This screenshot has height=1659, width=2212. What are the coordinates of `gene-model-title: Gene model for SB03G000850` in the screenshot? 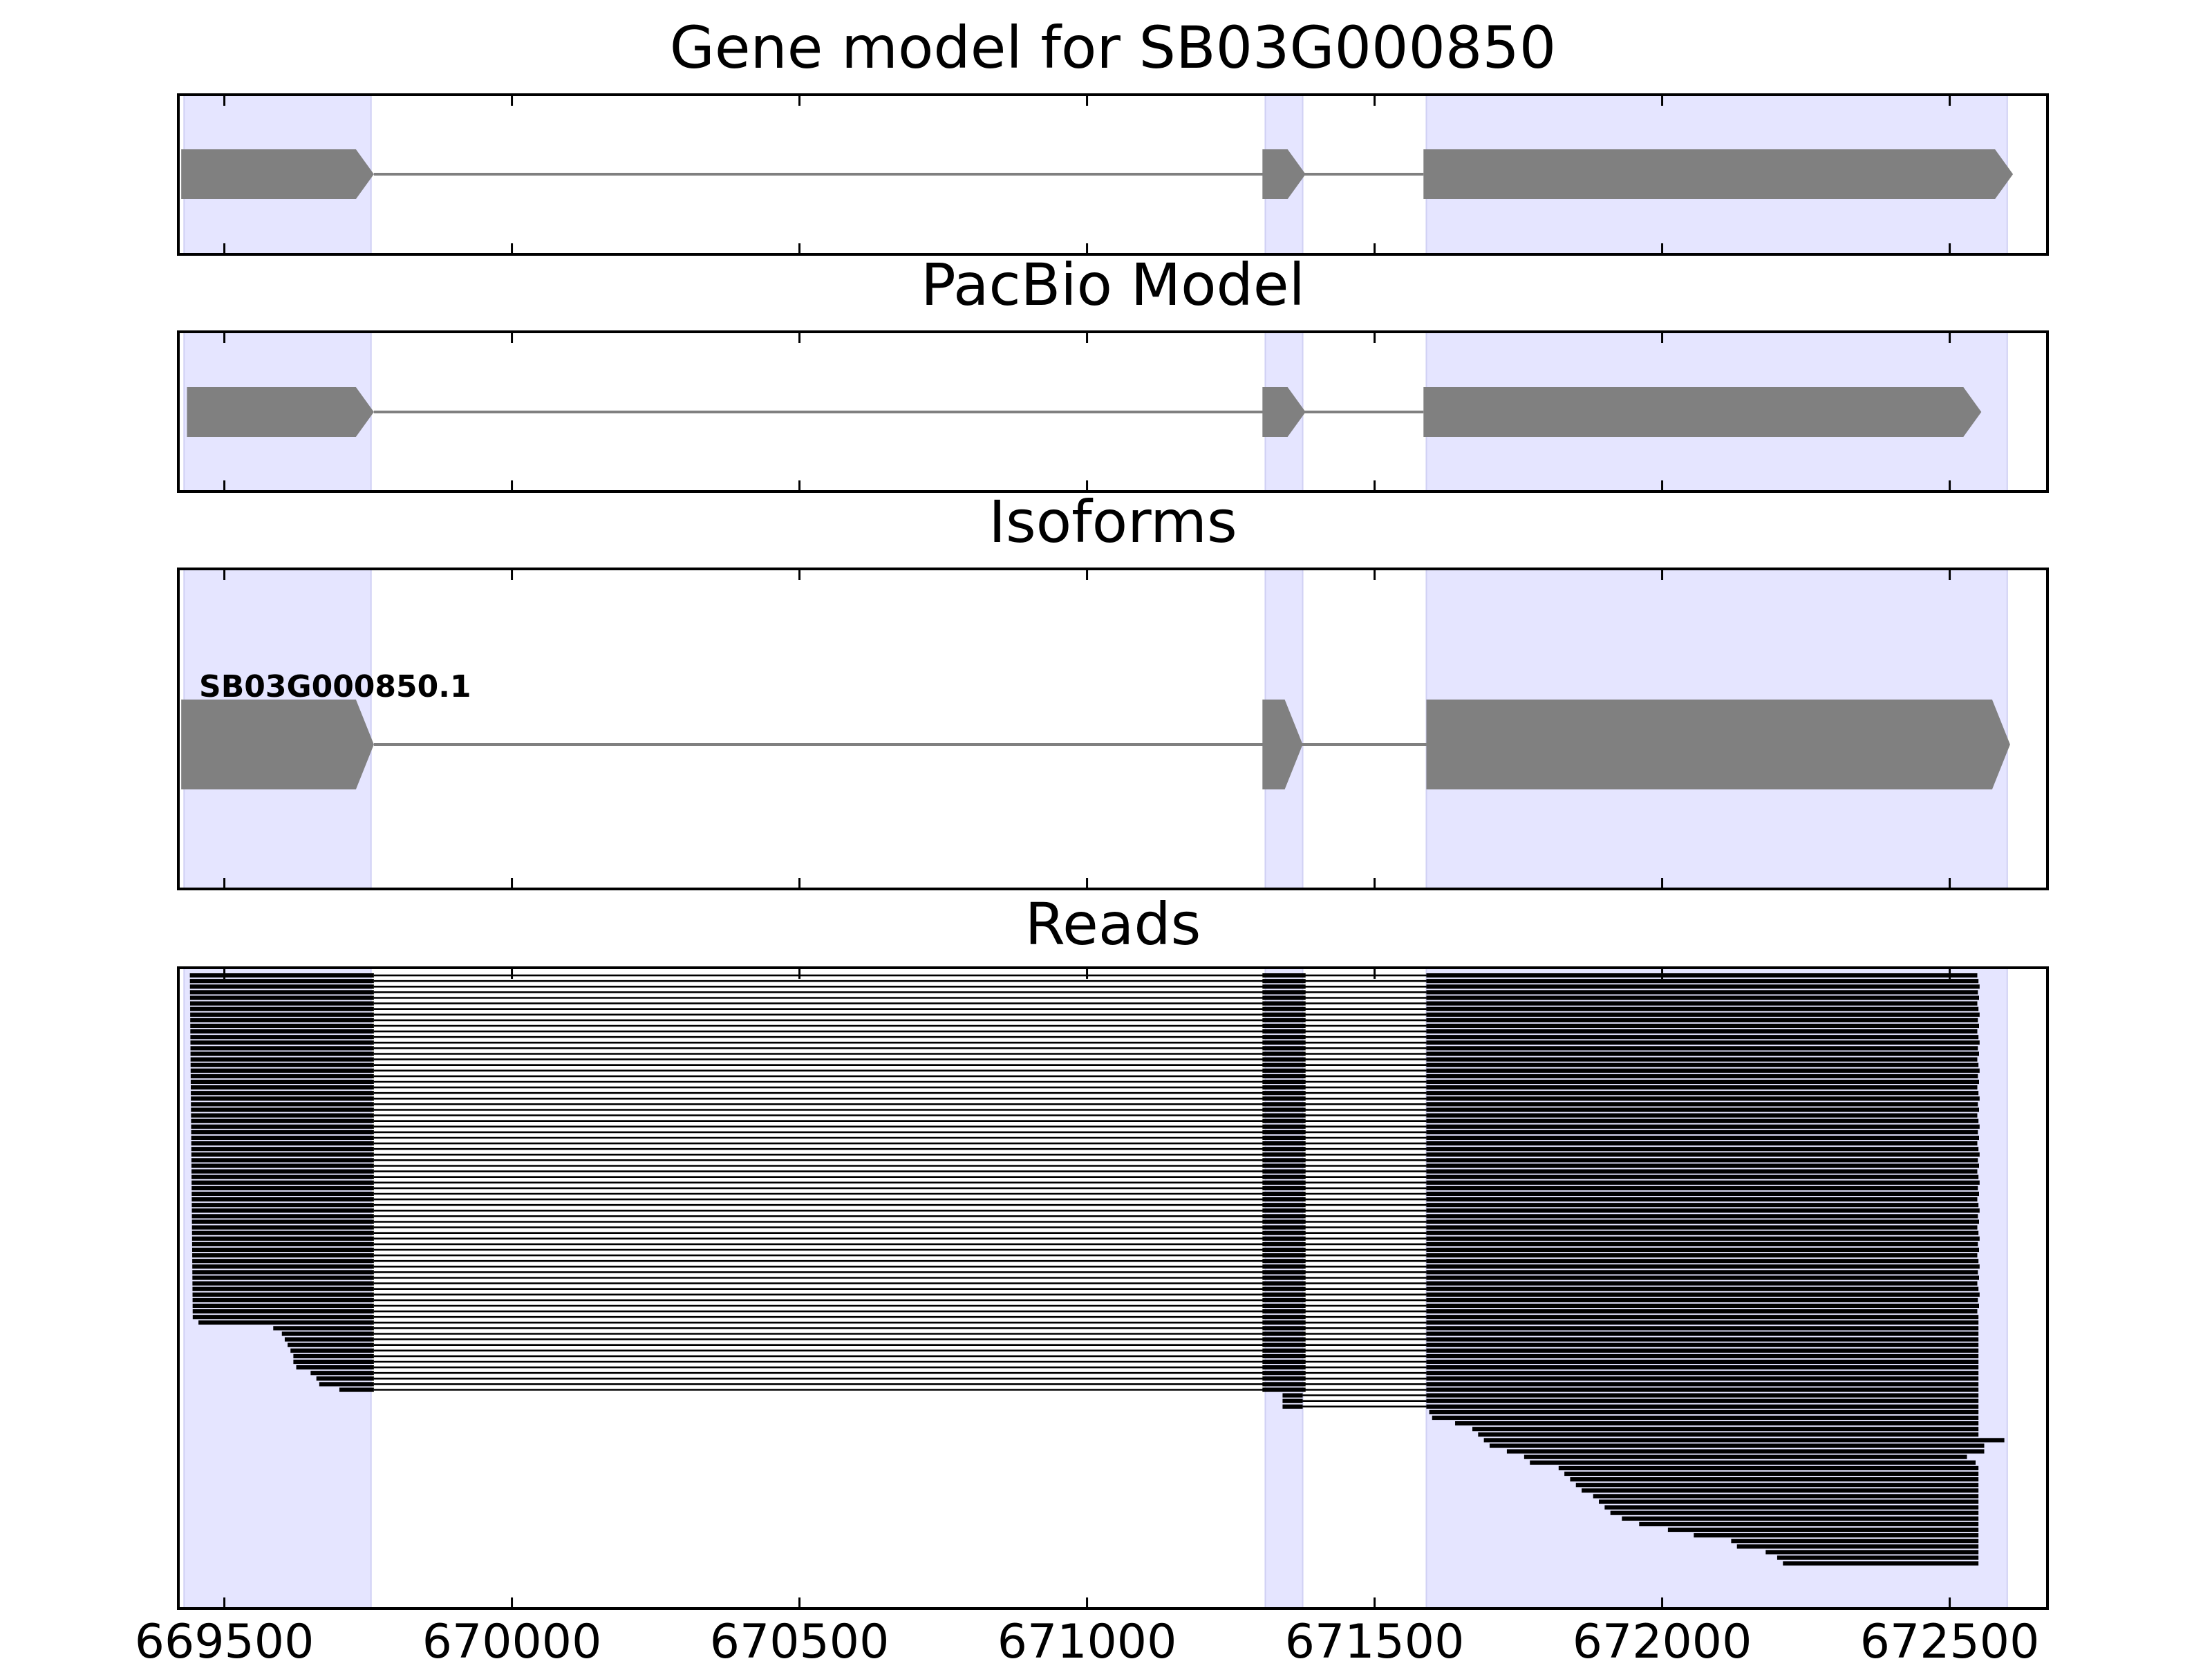 It's located at (1113, 48).